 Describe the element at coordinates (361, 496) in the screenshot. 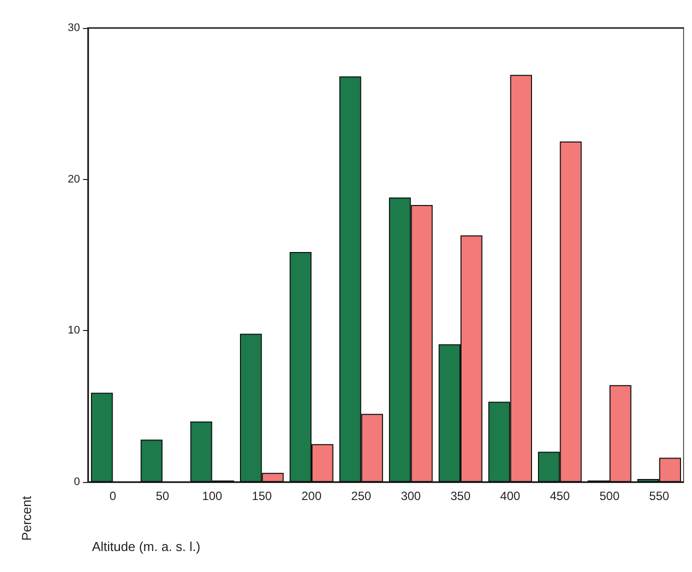

I see `x-tick-label: 250` at that location.